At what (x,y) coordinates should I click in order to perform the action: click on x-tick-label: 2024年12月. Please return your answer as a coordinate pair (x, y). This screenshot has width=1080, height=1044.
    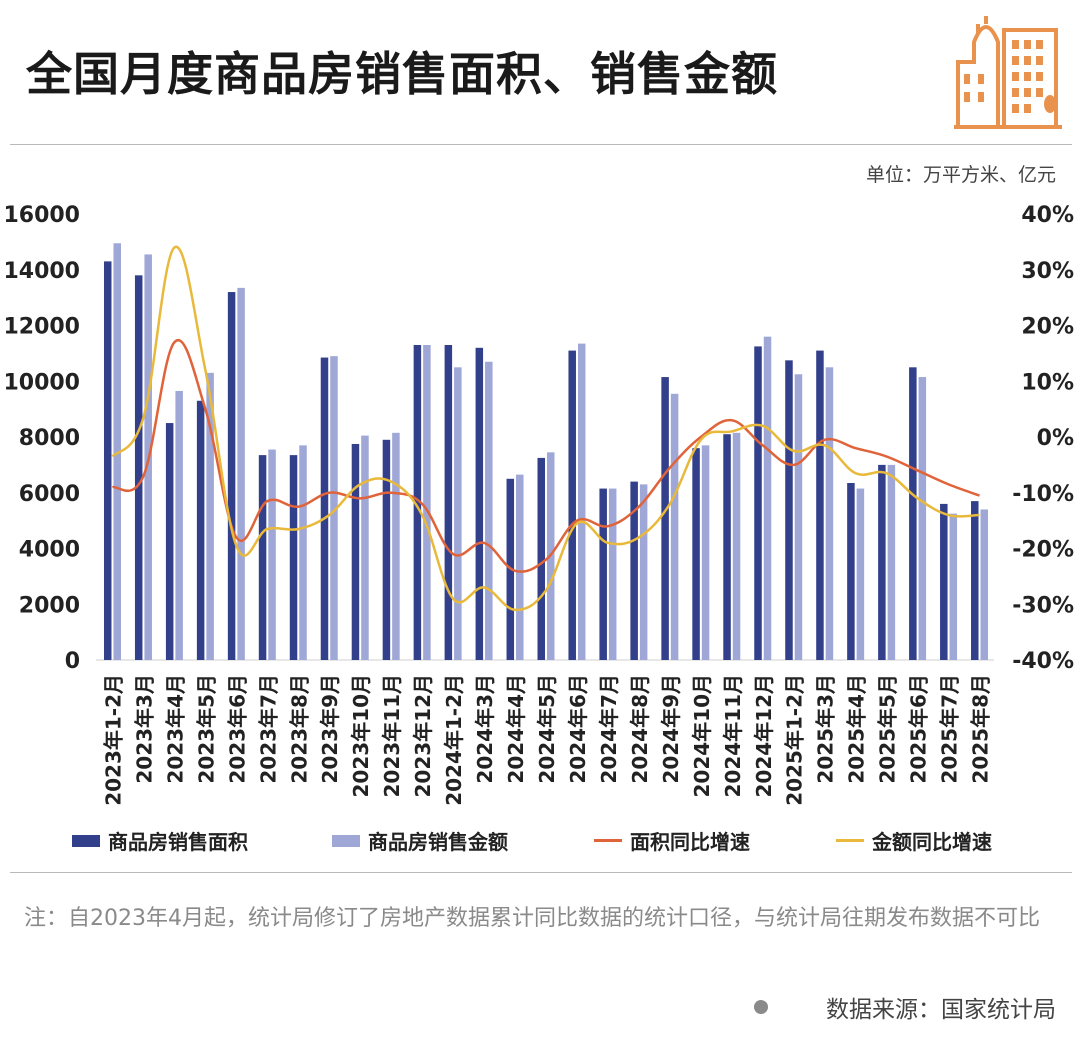
    Looking at the image, I should click on (764, 736).